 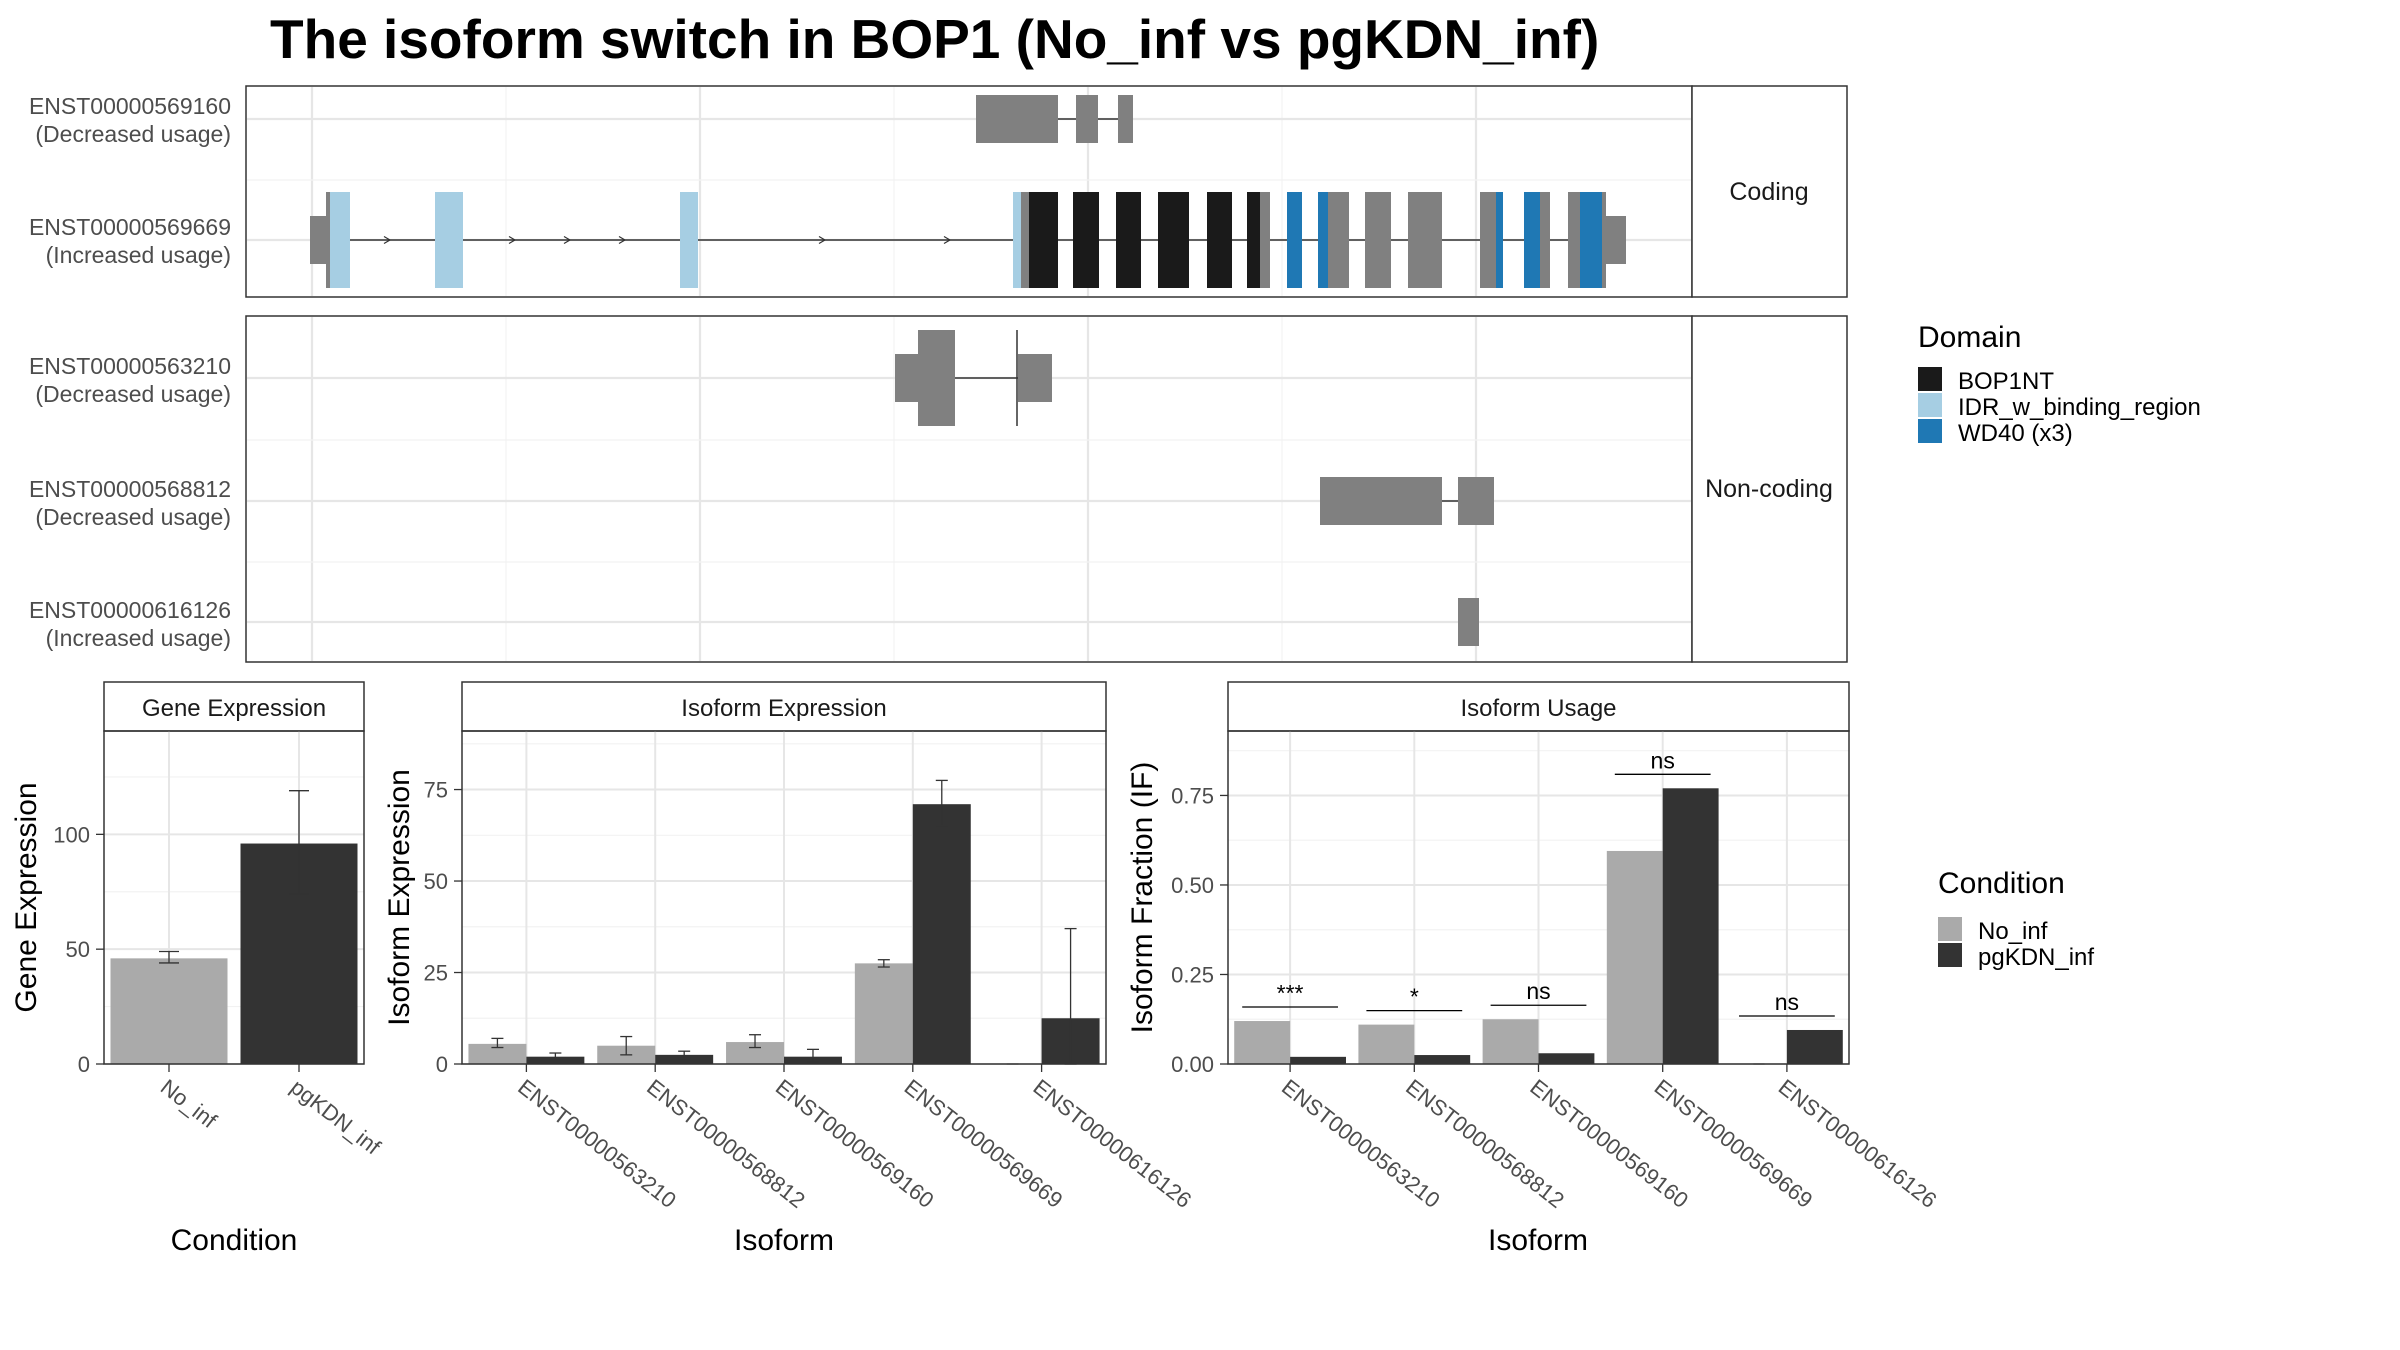 What do you see at coordinates (2013, 931) in the screenshot?
I see `legend-label: No_inf` at bounding box center [2013, 931].